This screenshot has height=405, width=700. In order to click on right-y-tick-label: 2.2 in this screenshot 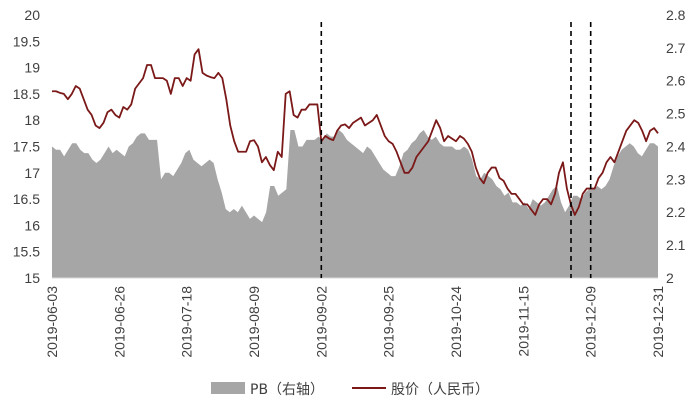, I will do `click(676, 212)`.